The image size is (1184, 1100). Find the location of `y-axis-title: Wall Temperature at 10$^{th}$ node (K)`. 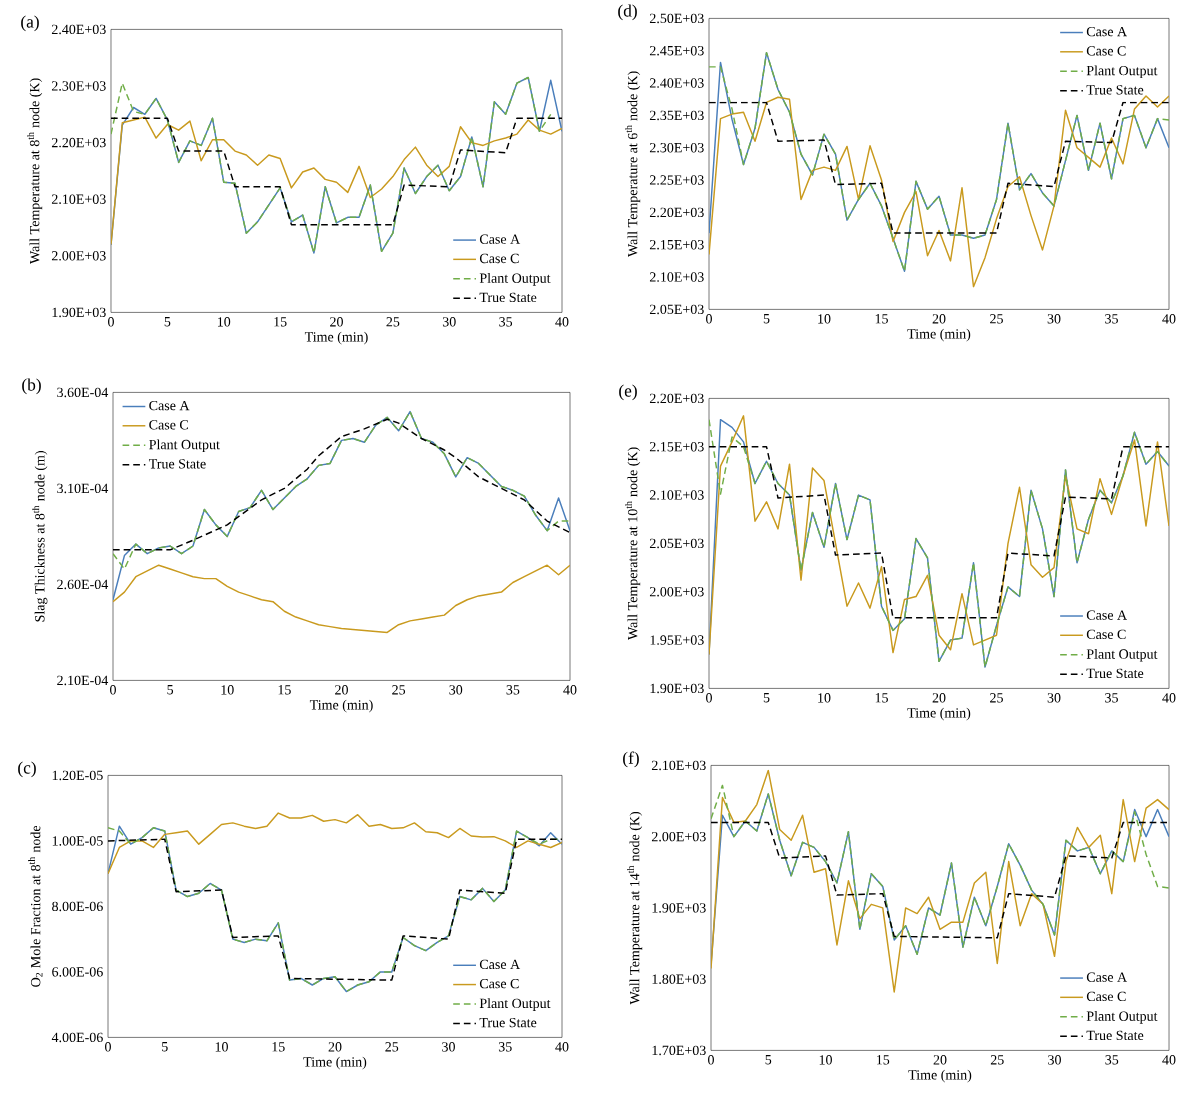

y-axis-title: Wall Temperature at 10$^{th}$ node (K) is located at coordinates (633, 543).